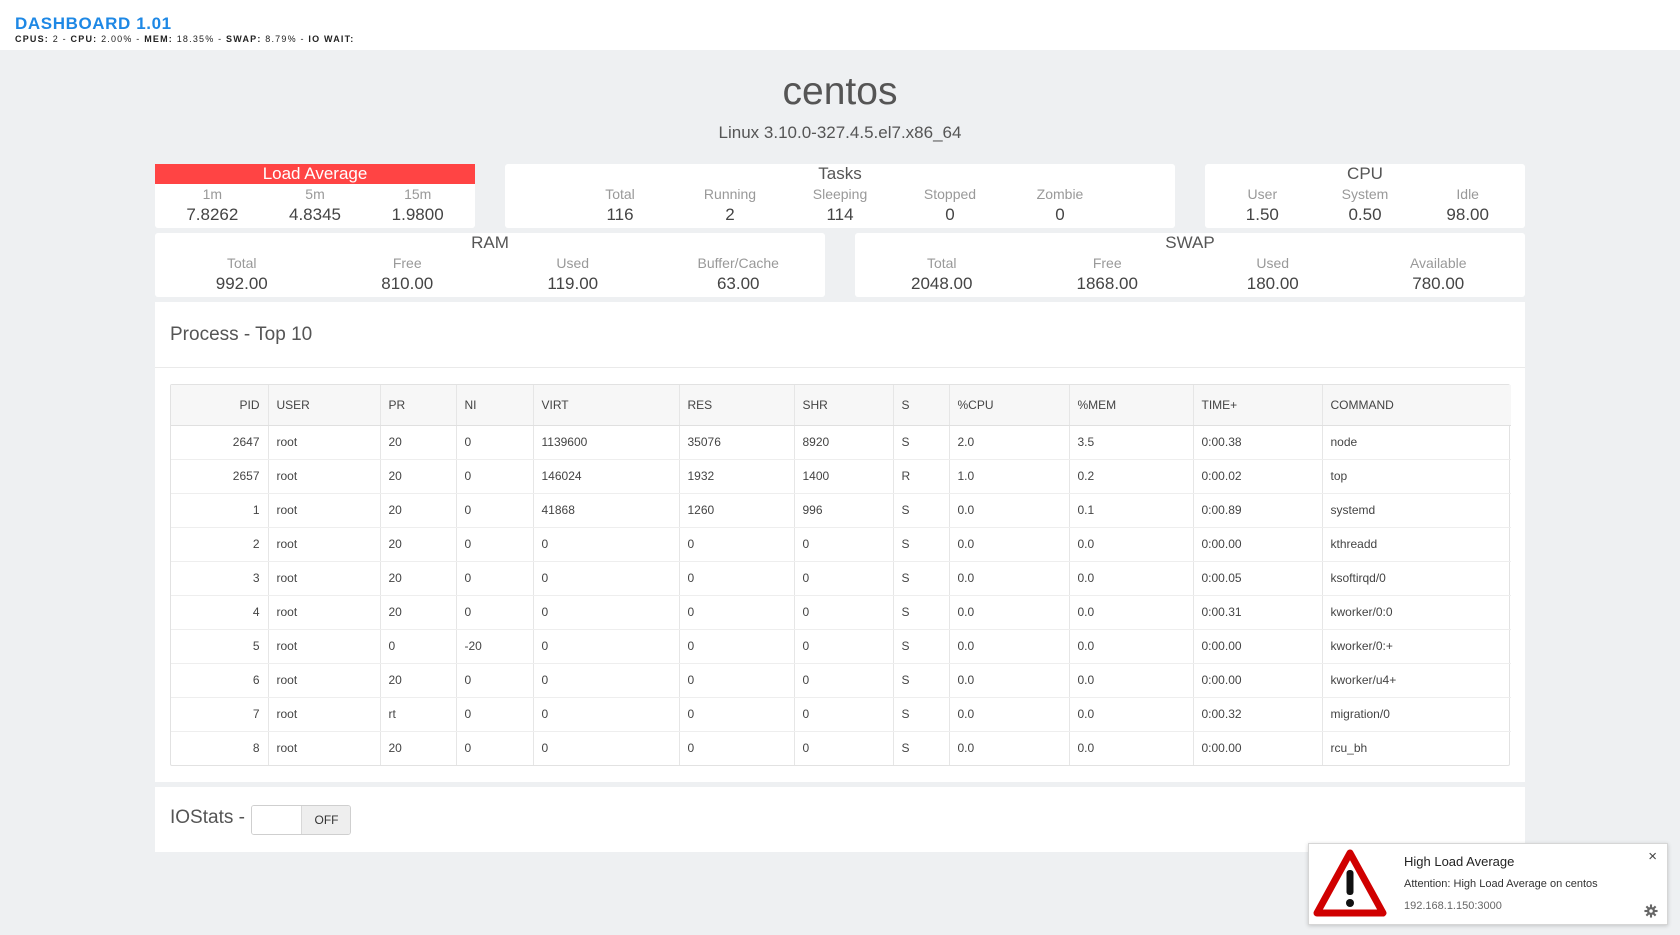 The height and width of the screenshot is (935, 1680). What do you see at coordinates (1453, 906) in the screenshot?
I see `notification-source: 192.168.1.150:3000` at bounding box center [1453, 906].